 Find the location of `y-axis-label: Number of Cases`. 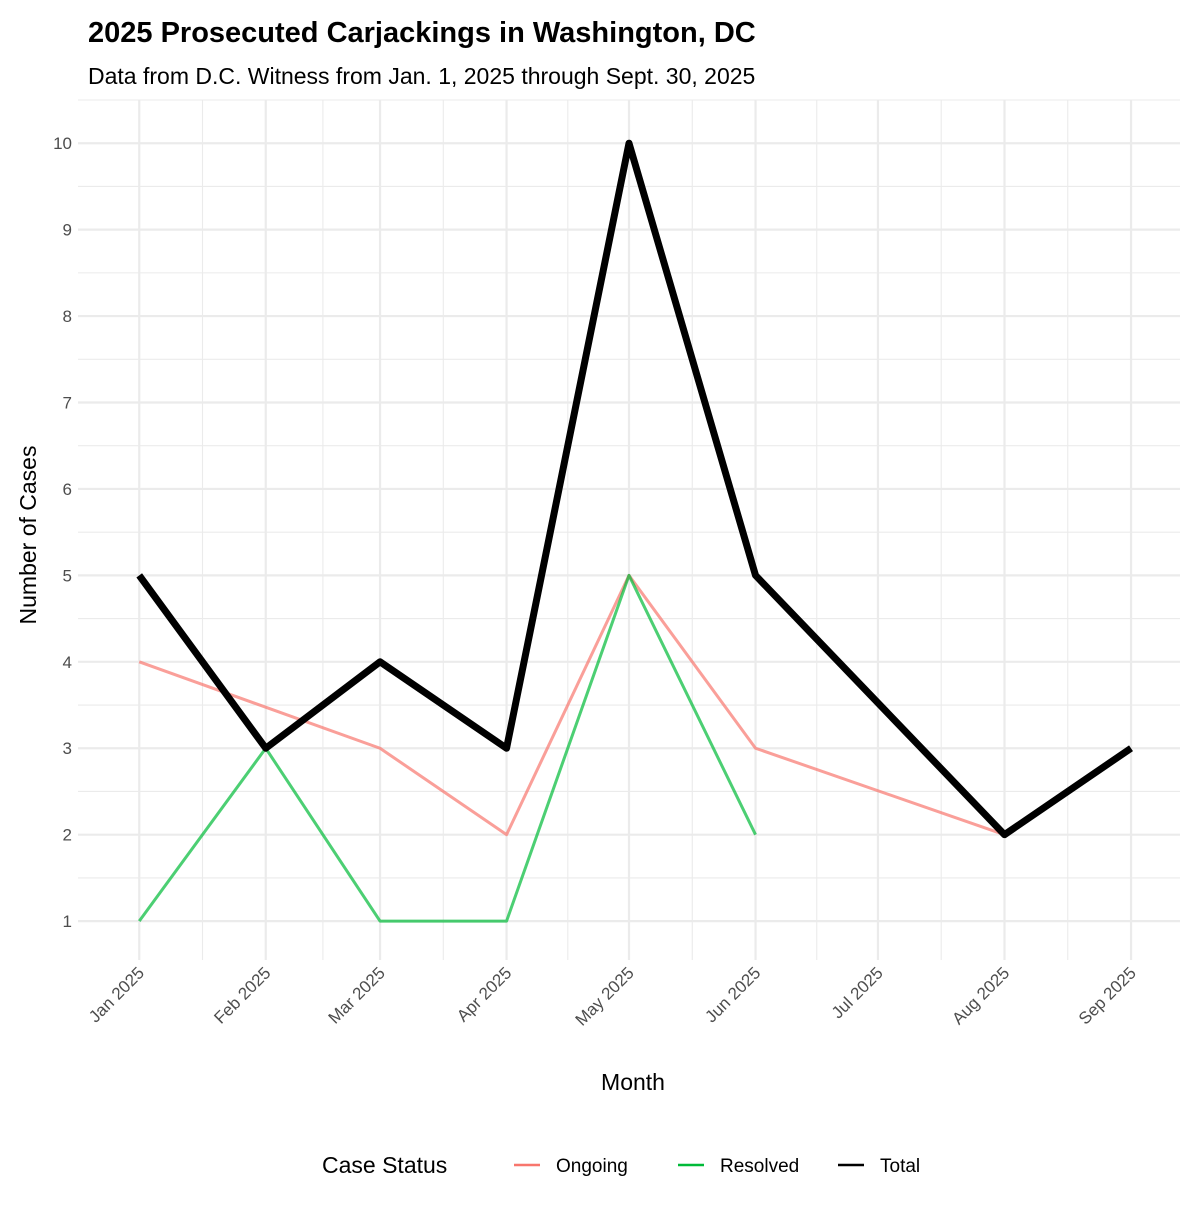

y-axis-label: Number of Cases is located at coordinates (28, 535).